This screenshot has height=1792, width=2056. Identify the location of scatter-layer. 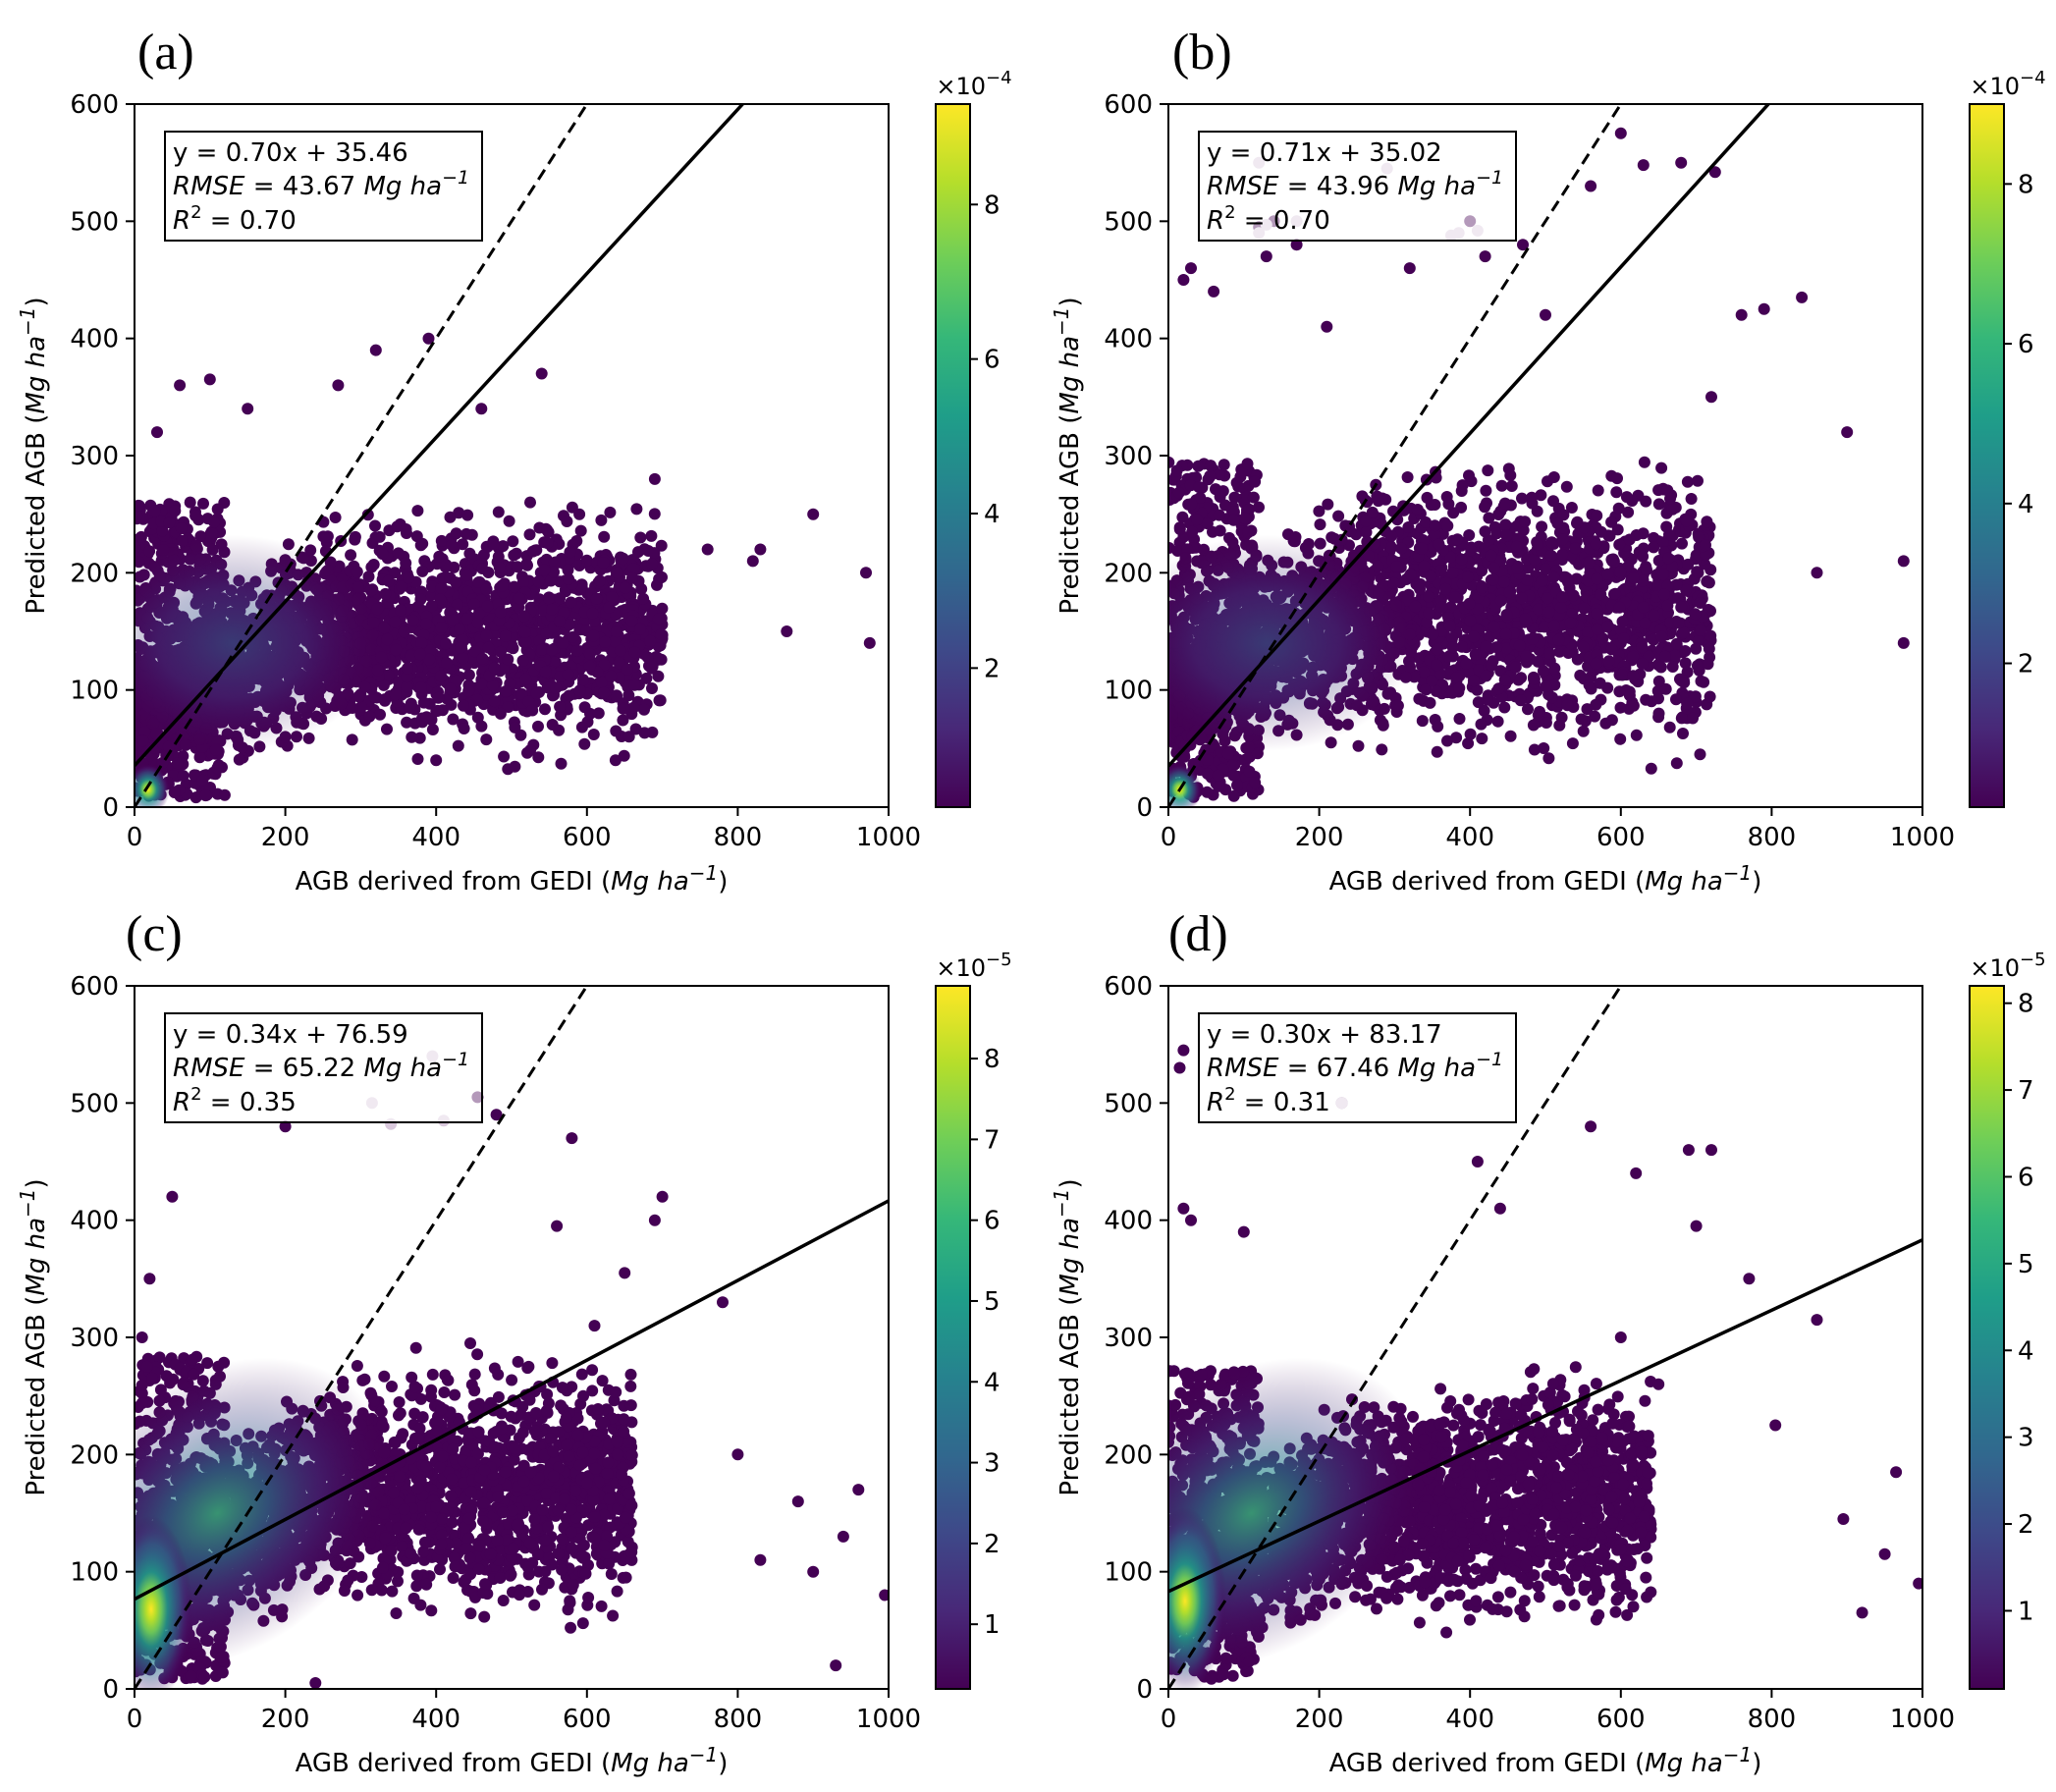
(505, 455).